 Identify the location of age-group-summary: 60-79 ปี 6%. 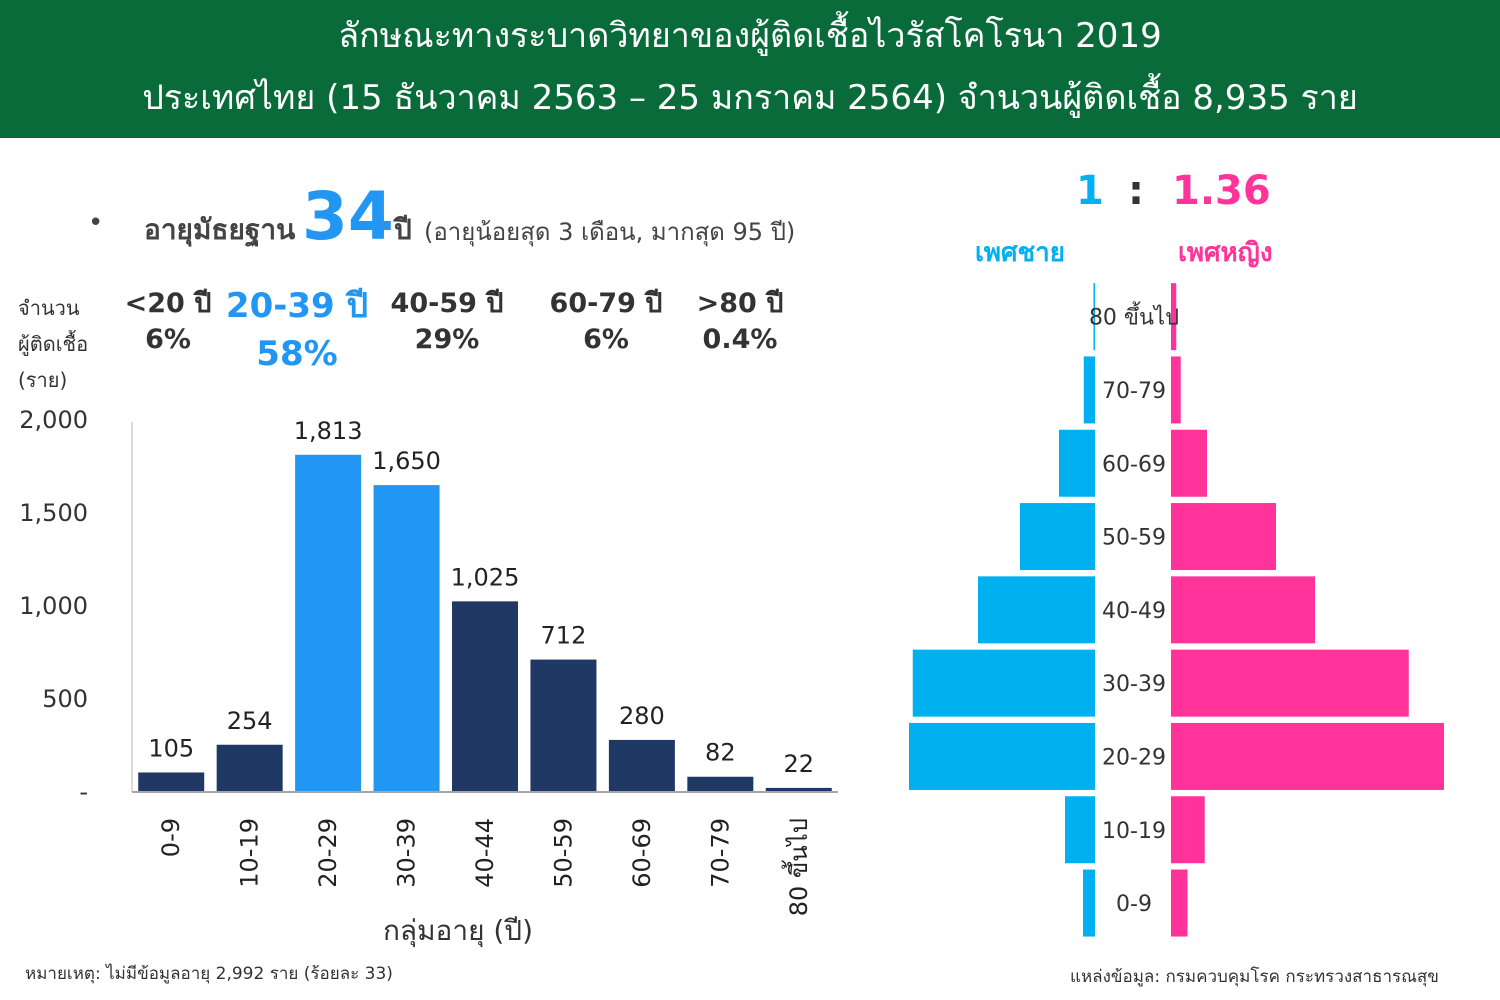
(606, 322).